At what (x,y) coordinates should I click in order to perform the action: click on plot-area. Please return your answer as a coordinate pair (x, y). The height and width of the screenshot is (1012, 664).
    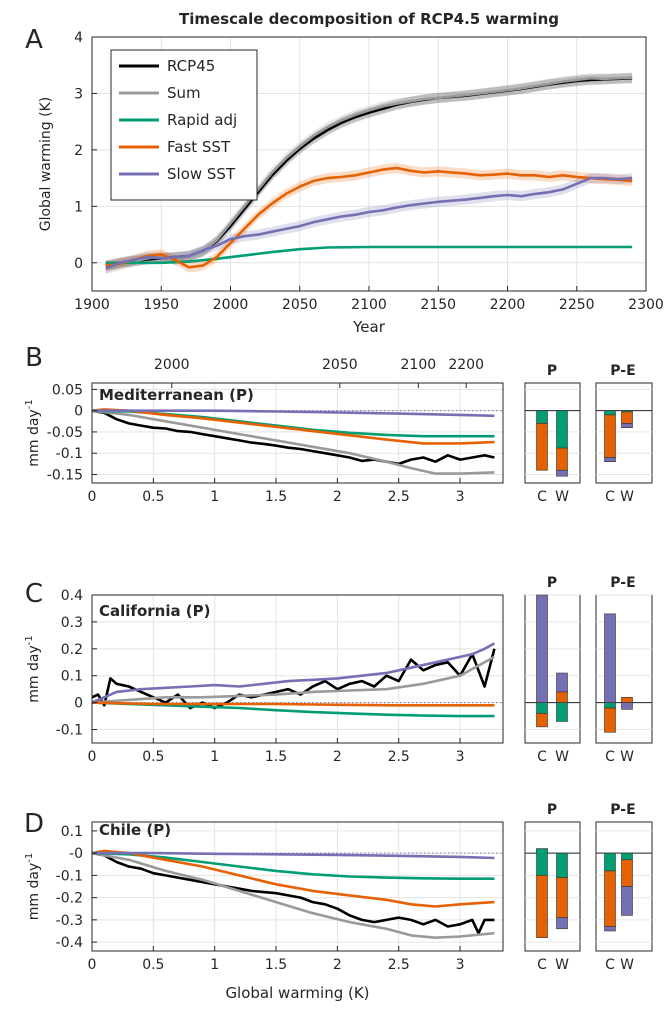
    Looking at the image, I should click on (297, 886).